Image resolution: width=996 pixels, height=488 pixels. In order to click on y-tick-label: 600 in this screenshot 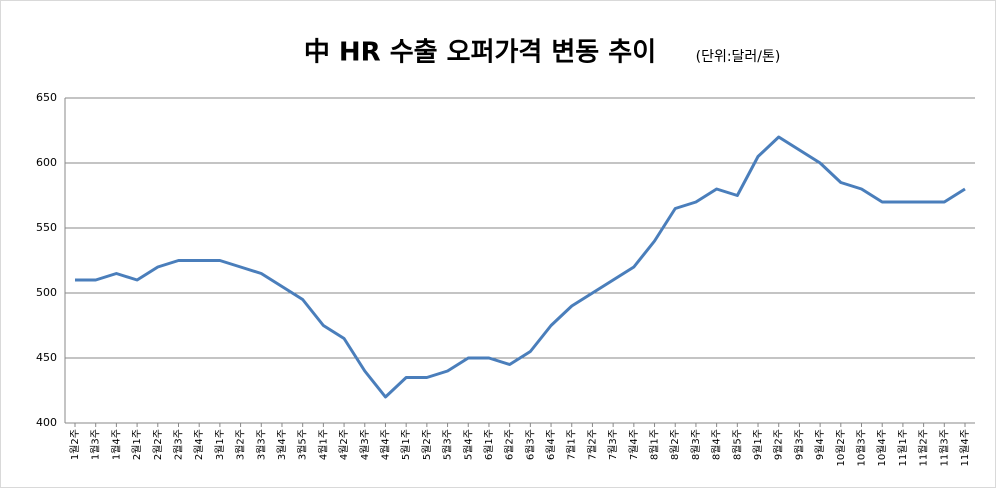, I will do `click(46, 162)`.